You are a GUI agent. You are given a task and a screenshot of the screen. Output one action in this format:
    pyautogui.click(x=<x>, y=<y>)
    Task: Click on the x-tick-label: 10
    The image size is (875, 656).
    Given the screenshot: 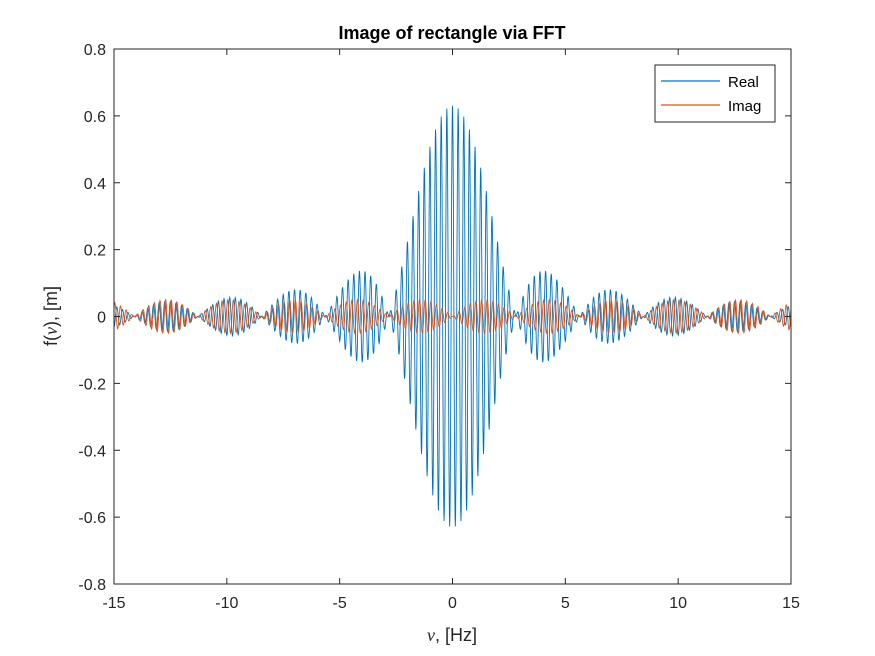 What is the action you would take?
    pyautogui.click(x=678, y=603)
    